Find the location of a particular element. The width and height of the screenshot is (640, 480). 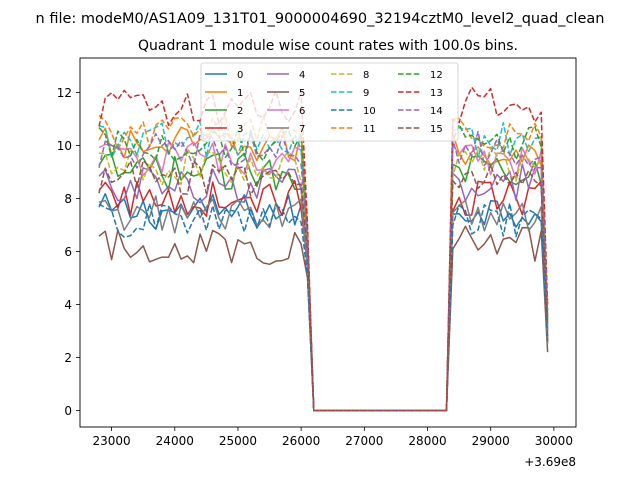

y-tick-label: 12 is located at coordinates (64, 93).